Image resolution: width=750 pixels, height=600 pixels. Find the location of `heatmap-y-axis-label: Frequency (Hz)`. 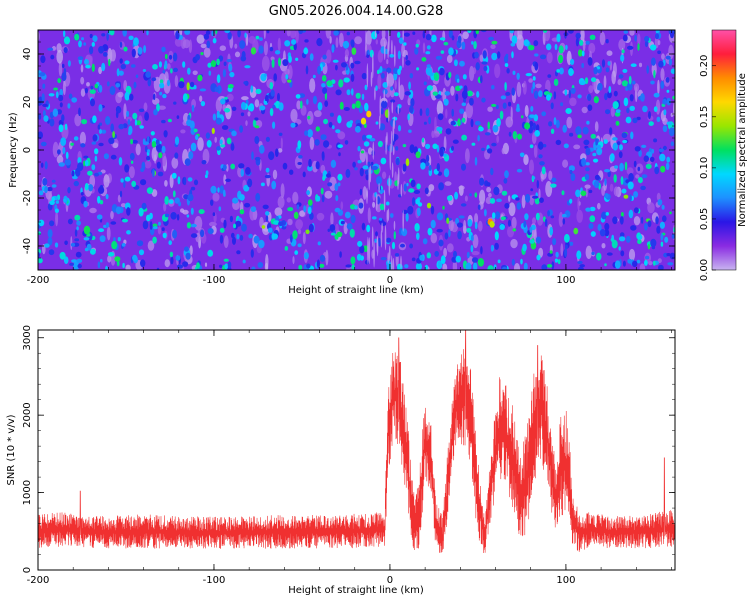

heatmap-y-axis-label: Frequency (Hz) is located at coordinates (13, 150).